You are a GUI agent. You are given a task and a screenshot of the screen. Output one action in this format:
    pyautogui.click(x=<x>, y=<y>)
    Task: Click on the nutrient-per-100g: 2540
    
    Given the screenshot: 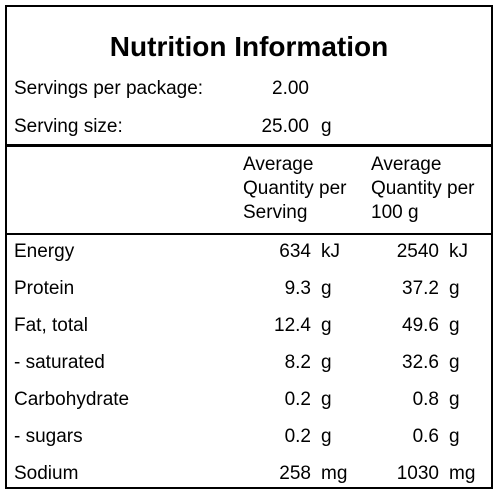 What is the action you would take?
    pyautogui.click(x=417, y=251)
    